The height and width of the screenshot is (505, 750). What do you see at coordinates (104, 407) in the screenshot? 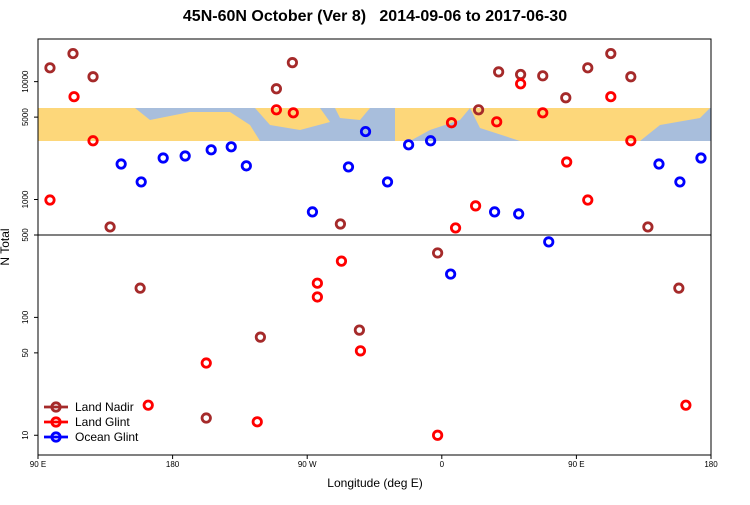
I see `legend-label: Land Nadir` at bounding box center [104, 407].